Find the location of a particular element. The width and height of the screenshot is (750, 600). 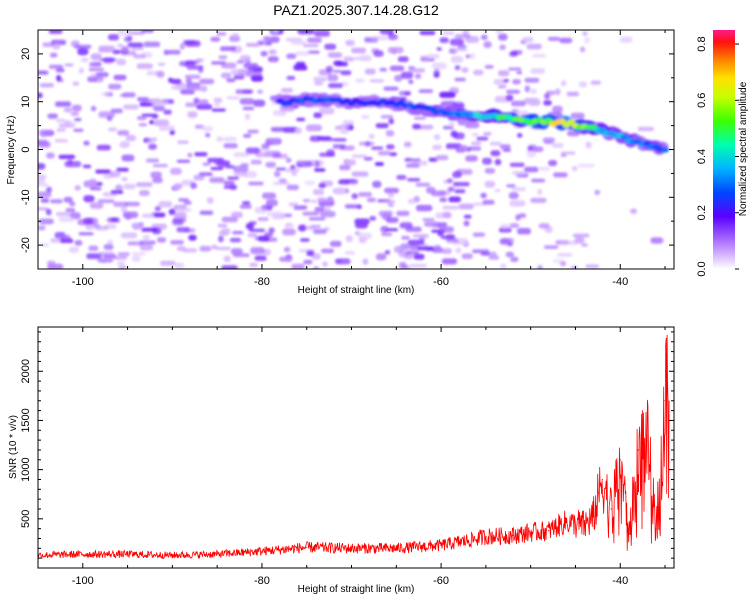

colorbar-tick-label: 0.8 is located at coordinates (702, 43).